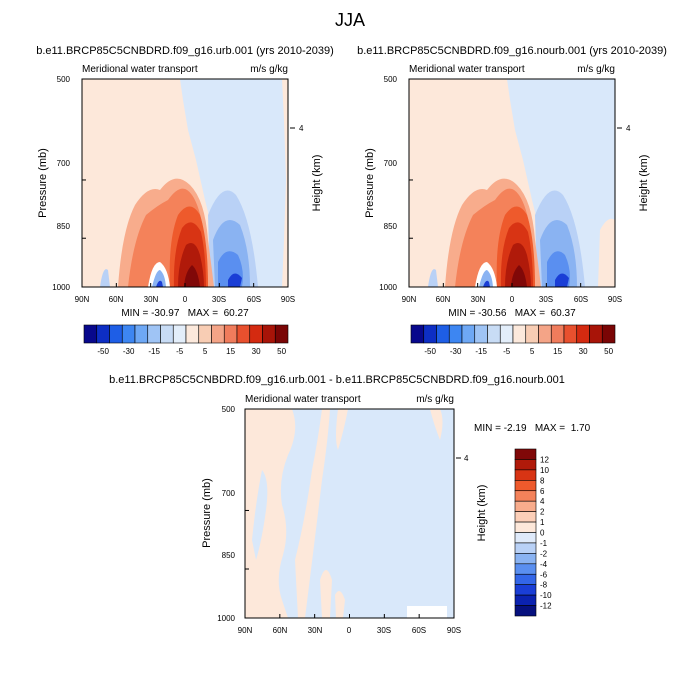 The image size is (700, 700). I want to click on colorbar-label: 50, so click(608, 351).